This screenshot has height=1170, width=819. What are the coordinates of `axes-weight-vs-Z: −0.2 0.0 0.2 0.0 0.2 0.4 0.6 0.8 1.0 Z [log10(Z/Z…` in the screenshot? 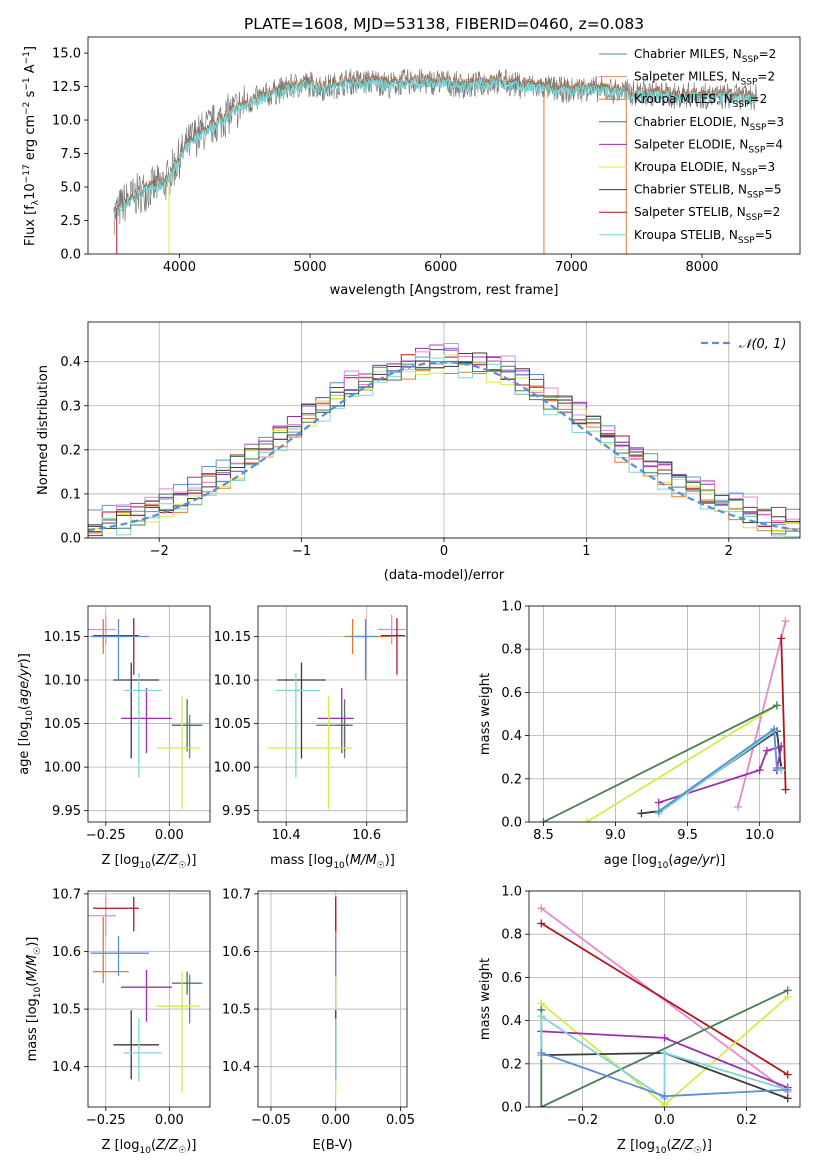 It's located at (639, 1020).